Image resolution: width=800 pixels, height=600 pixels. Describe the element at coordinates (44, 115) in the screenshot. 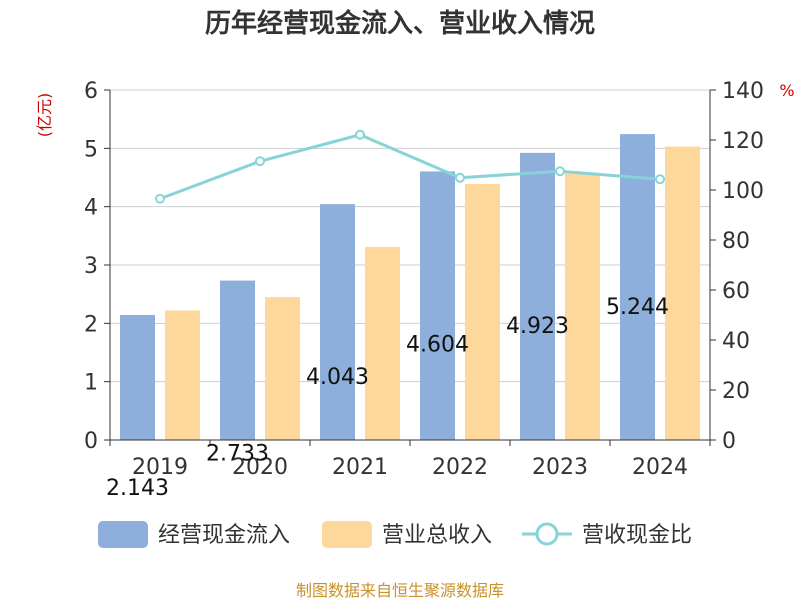

I see `left-axis-unit: (亿元)` at that location.